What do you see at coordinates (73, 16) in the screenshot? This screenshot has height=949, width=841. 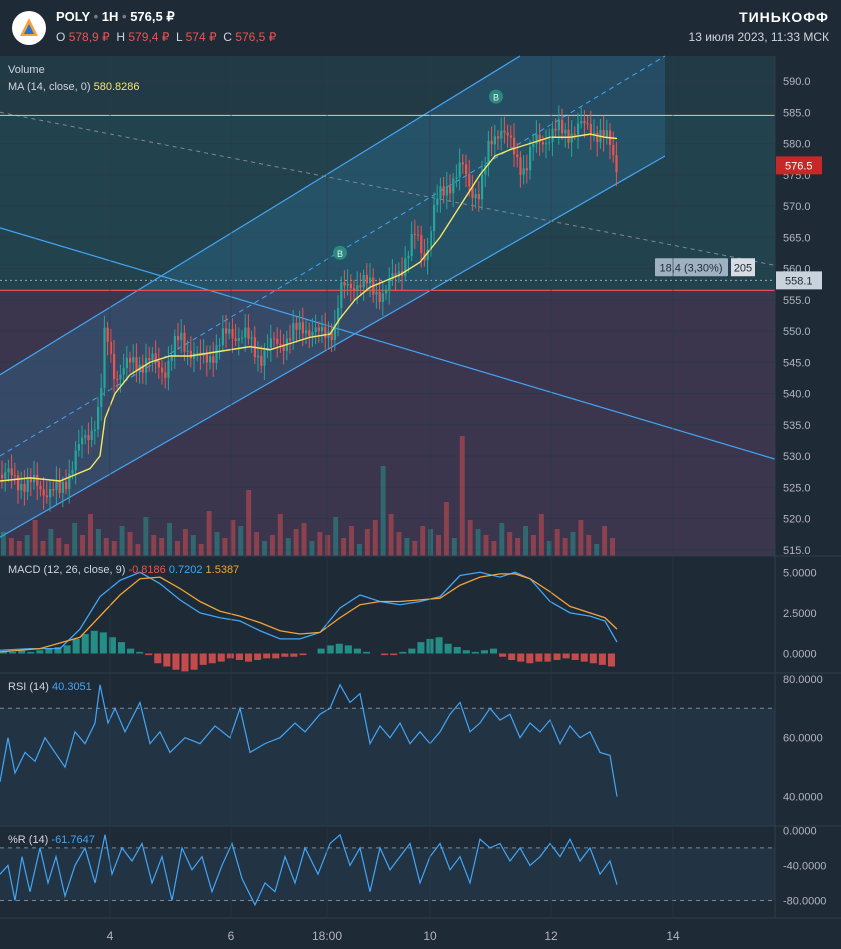 I see `symbol-name: POLY` at bounding box center [73, 16].